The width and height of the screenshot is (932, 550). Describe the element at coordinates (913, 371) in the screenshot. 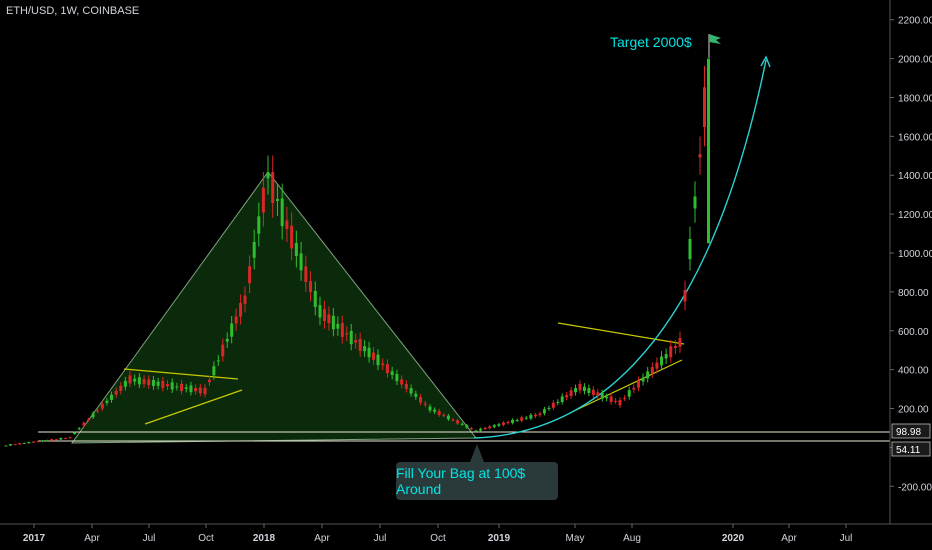

I see `y-tick-label: 400.00` at that location.